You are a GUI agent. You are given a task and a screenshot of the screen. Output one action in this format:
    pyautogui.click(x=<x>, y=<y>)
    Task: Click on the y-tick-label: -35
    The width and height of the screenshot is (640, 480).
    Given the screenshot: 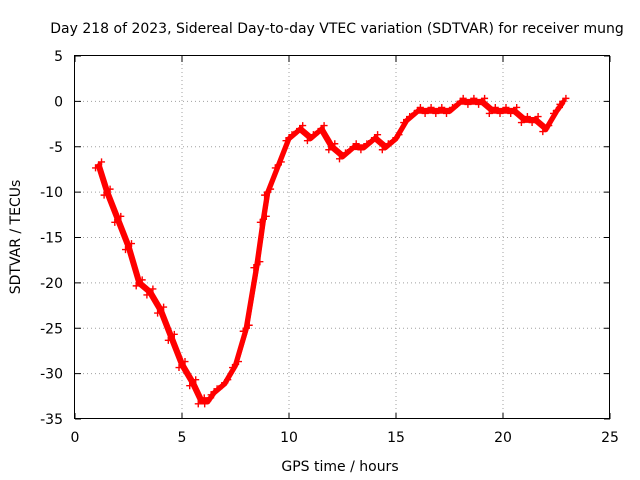 What is the action you would take?
    pyautogui.click(x=51, y=420)
    